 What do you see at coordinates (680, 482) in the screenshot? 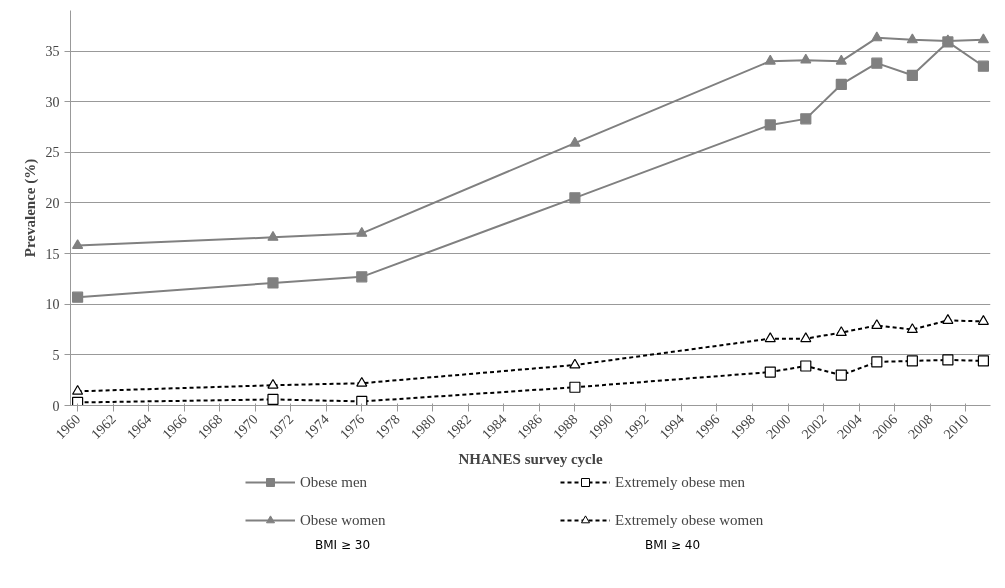
I see `legend-label: Extremely obese men` at bounding box center [680, 482].